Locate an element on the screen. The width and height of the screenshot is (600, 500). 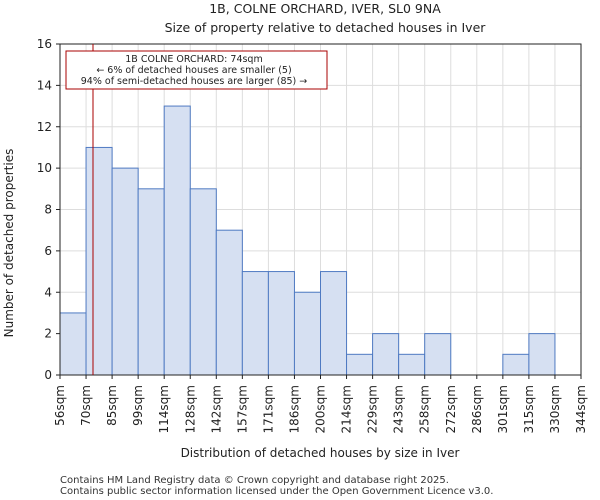
x-tick-label: 200sqm is located at coordinates (321, 409).